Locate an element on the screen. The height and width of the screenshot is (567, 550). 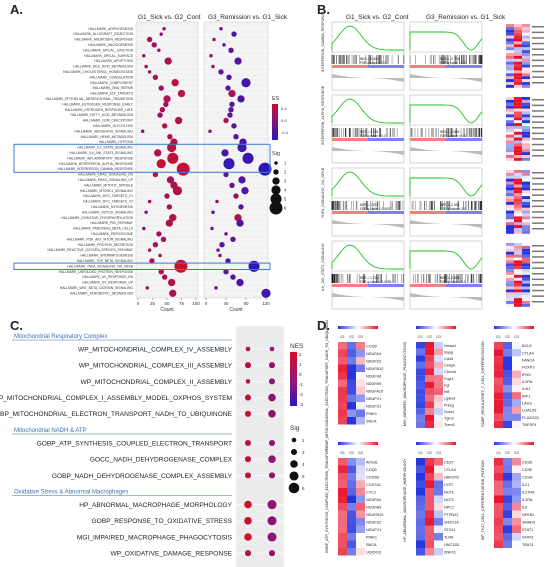
heatmap-col-label: G2 is located at coordinates (507, 337).